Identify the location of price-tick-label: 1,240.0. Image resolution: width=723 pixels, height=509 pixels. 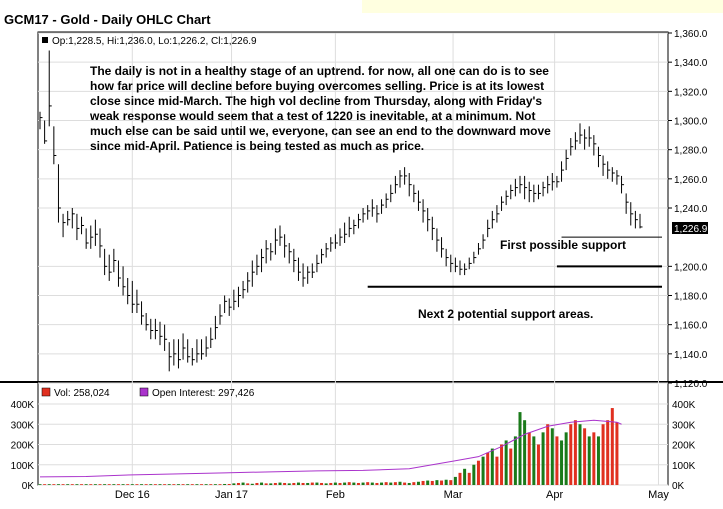
(691, 209).